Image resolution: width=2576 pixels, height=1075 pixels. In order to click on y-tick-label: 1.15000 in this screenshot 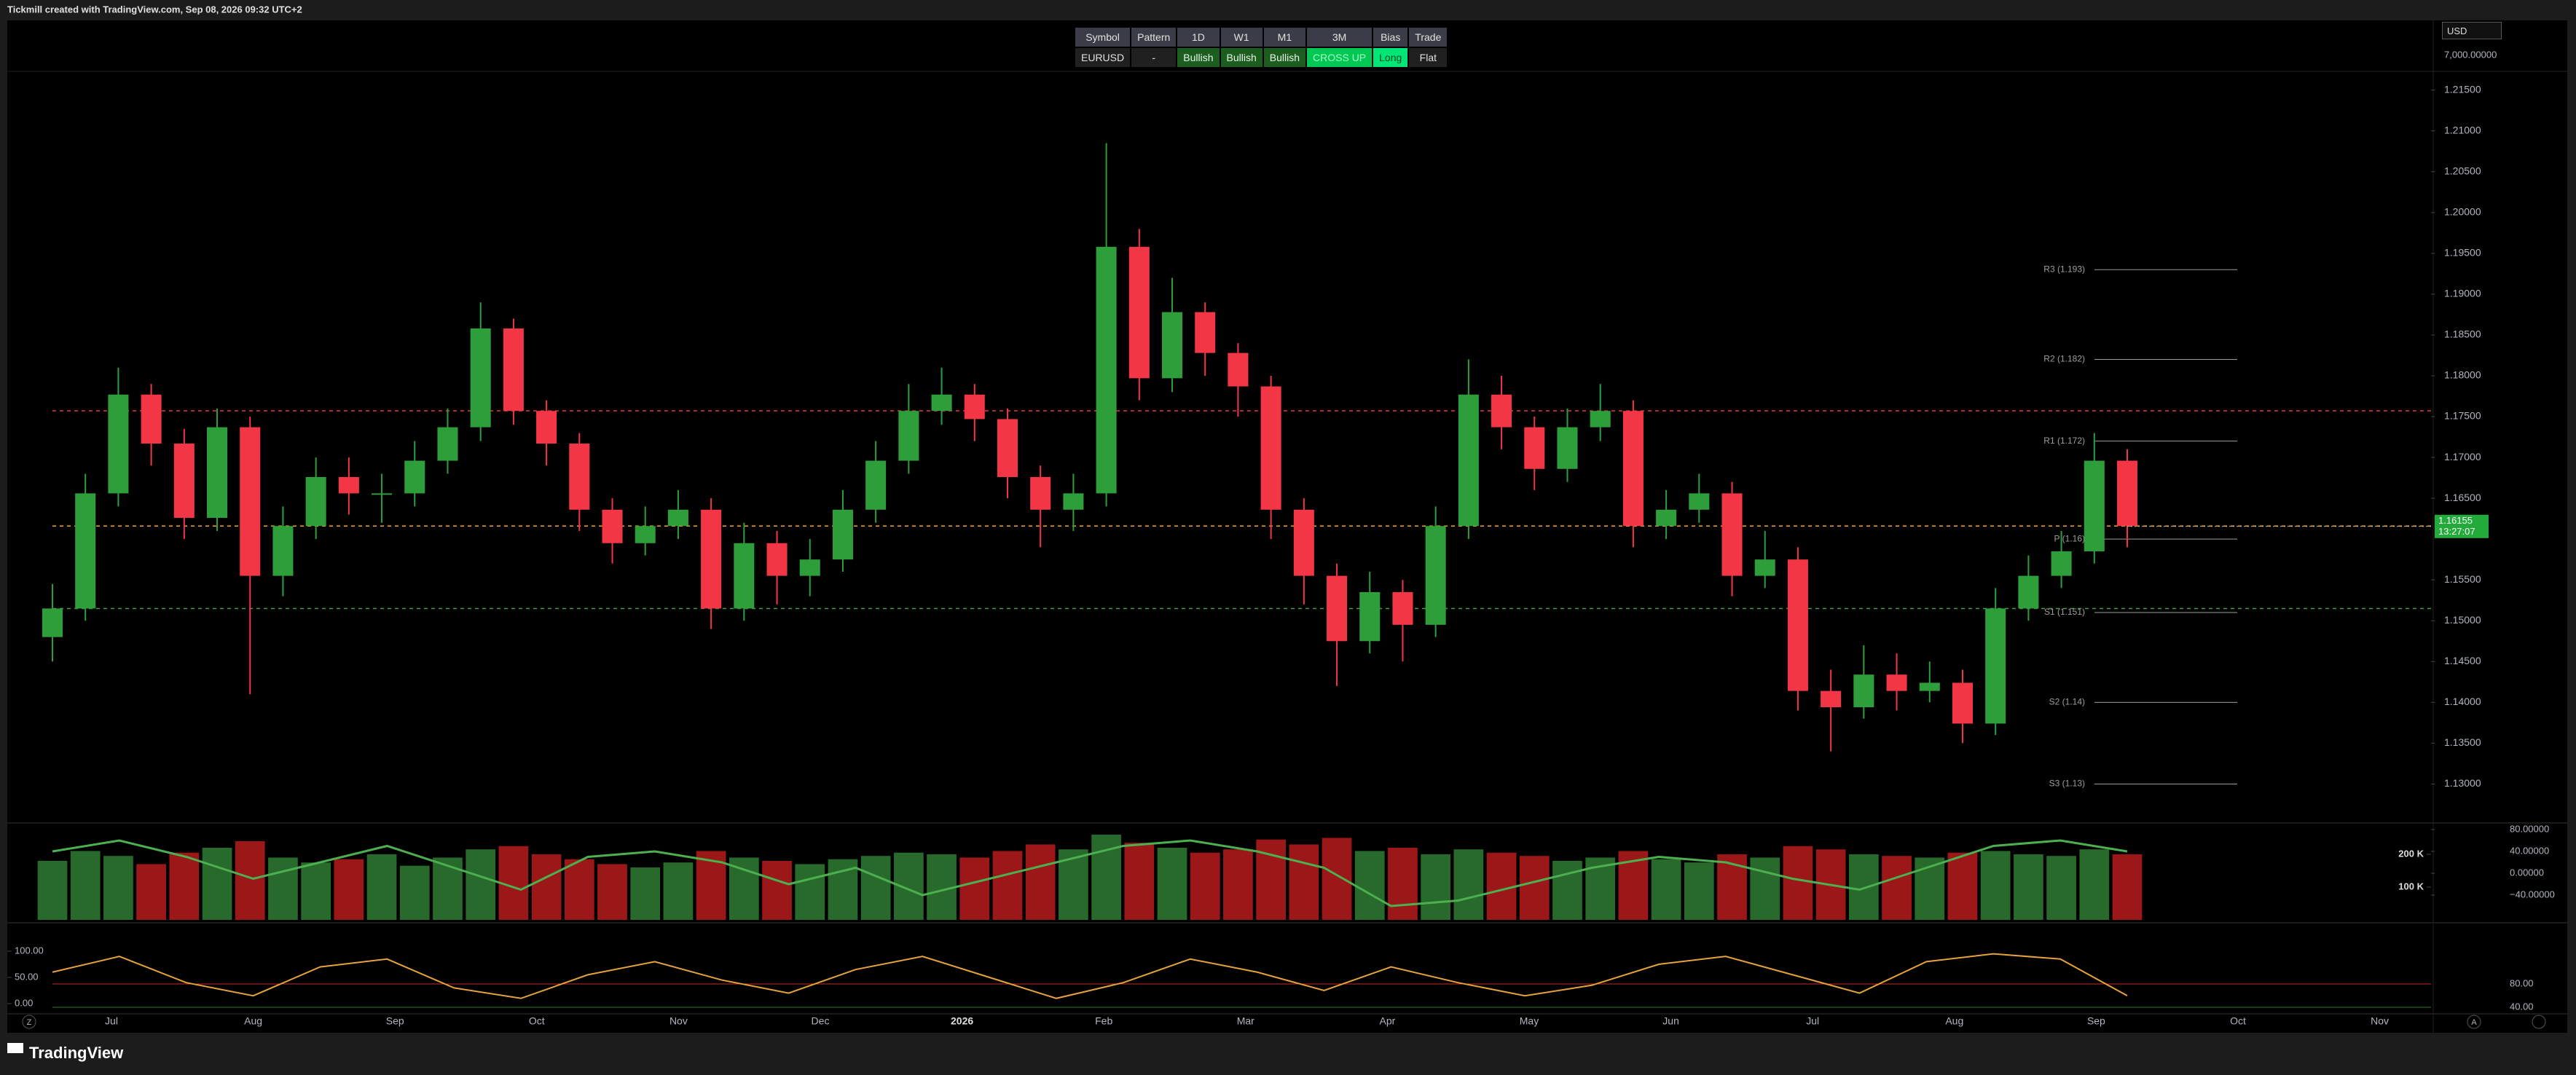, I will do `click(2462, 620)`.